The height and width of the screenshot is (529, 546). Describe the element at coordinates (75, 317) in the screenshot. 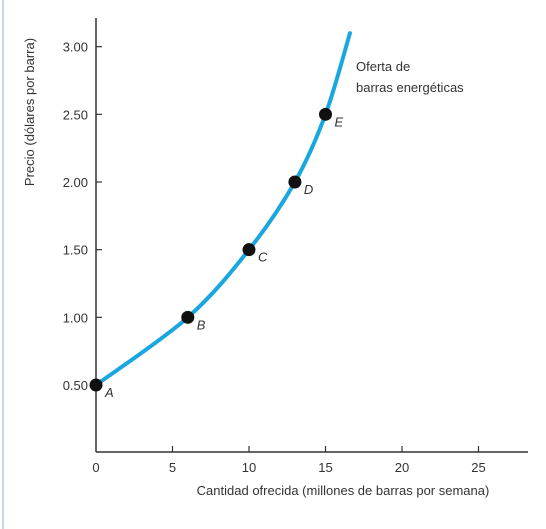

I see `y-tick-label: 1.00` at that location.